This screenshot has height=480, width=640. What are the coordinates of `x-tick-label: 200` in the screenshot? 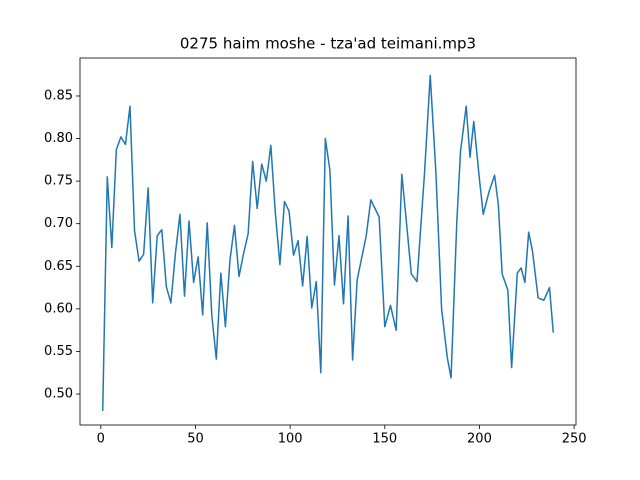 It's located at (479, 439).